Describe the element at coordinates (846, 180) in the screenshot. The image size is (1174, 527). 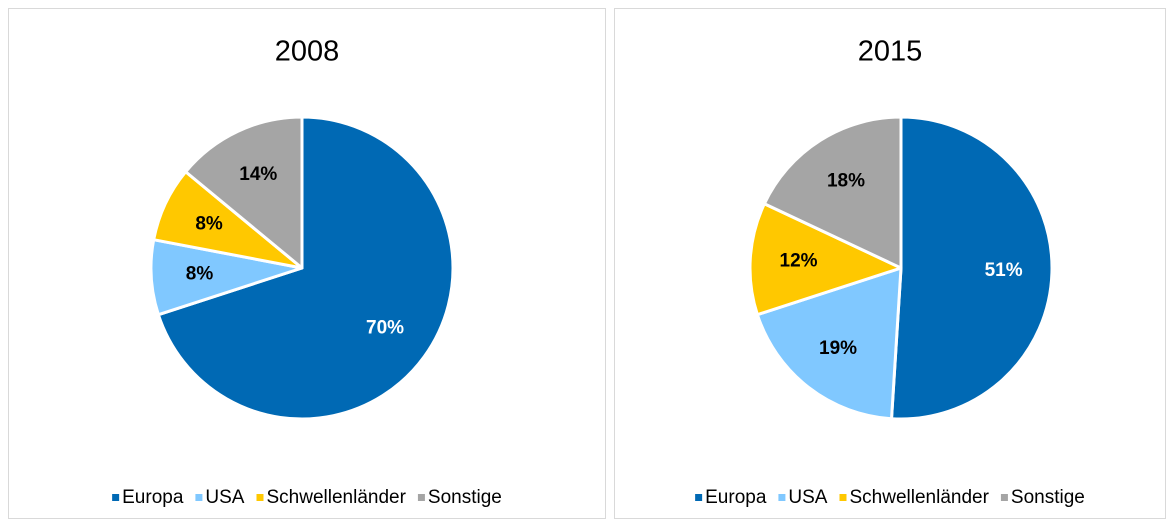
I see `data-label: 18%` at that location.